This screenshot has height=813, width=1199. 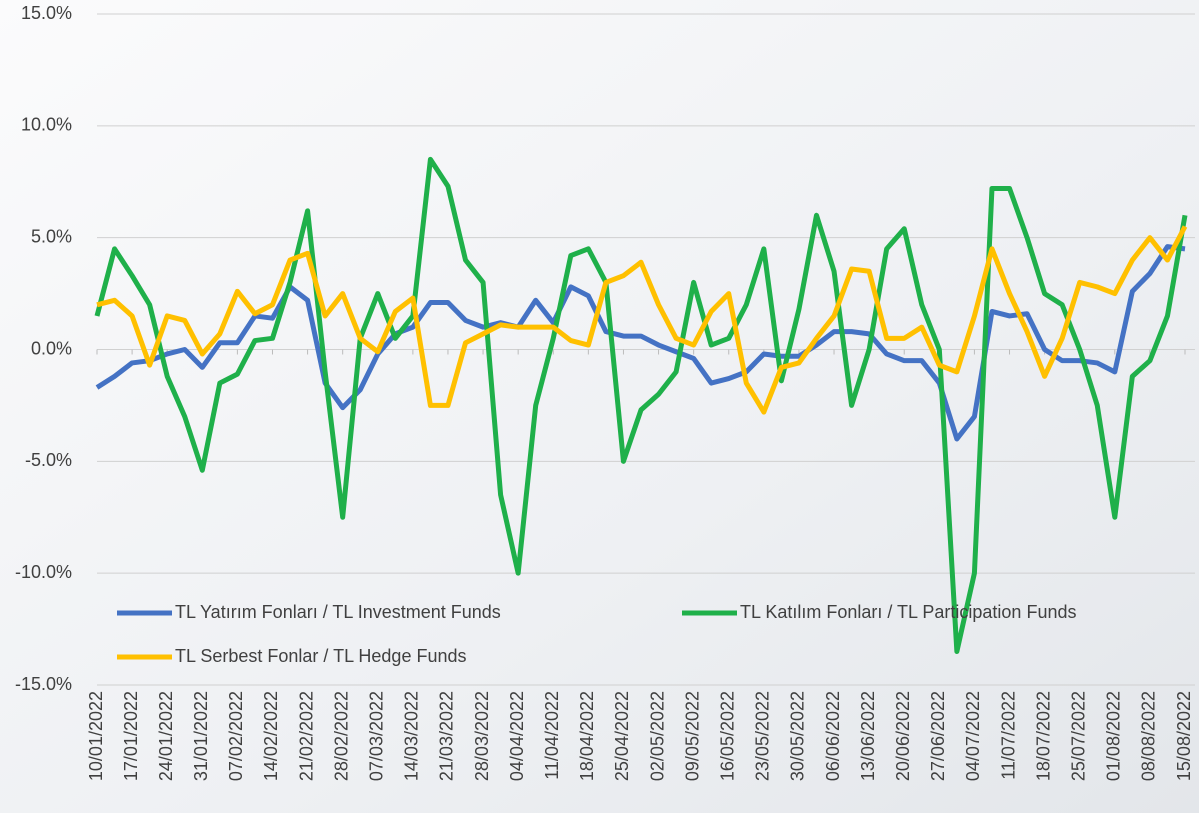 I want to click on legend-label: TL Serbest Fonlar / TL Hedge Funds, so click(x=320, y=656).